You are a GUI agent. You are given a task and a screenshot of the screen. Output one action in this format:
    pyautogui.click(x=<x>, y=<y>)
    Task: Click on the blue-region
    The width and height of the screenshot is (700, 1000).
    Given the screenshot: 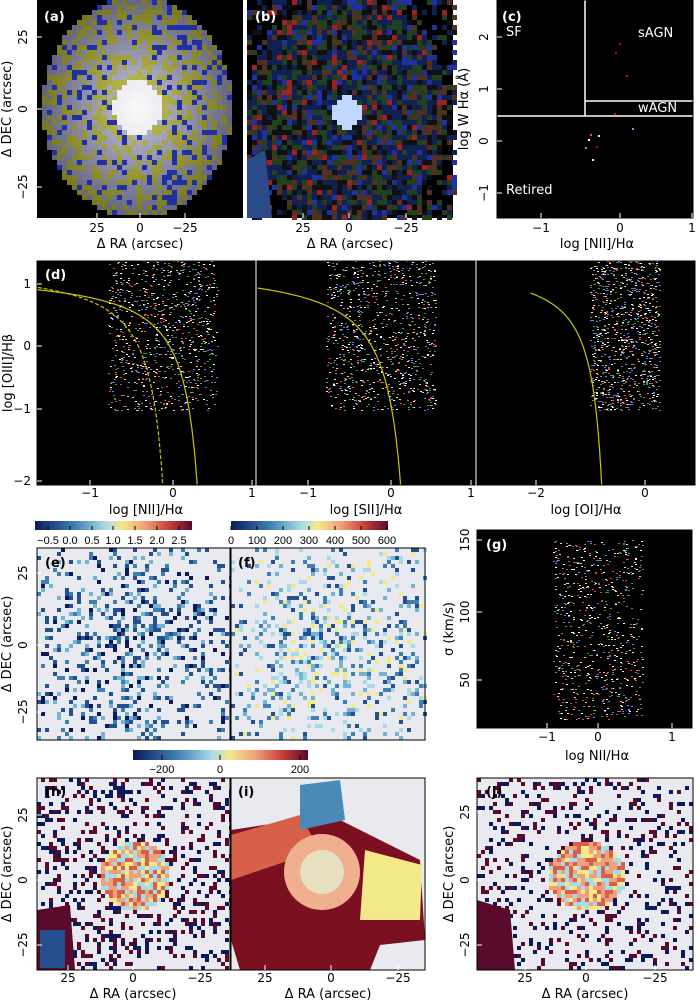 What is the action you would take?
    pyautogui.click(x=259, y=184)
    